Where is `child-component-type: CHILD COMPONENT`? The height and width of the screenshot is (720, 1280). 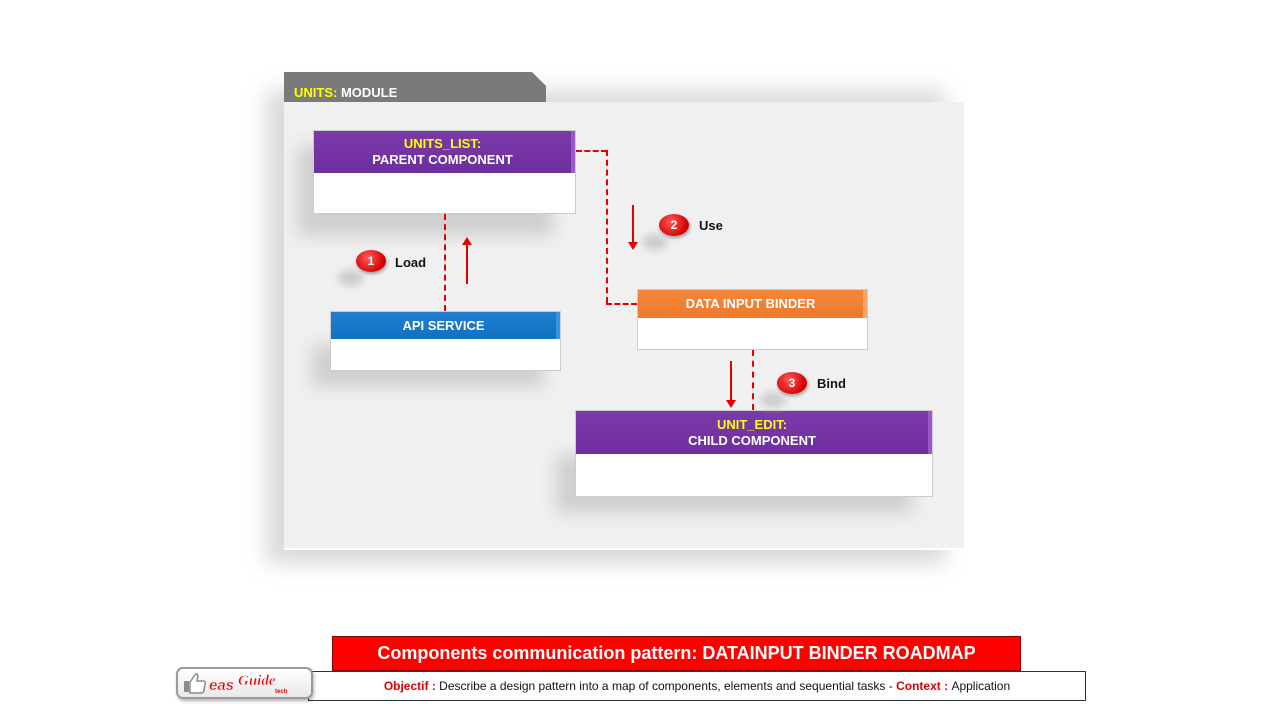
child-component-type: CHILD COMPONENT is located at coordinates (752, 440).